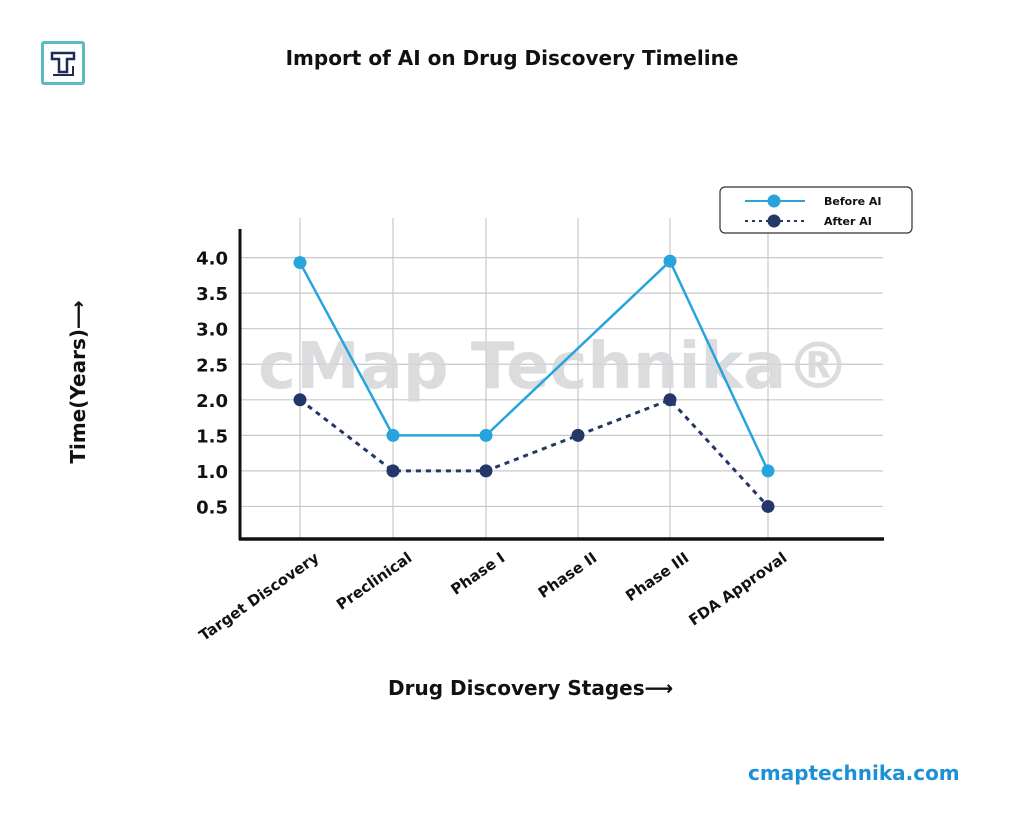 The width and height of the screenshot is (1024, 828). Describe the element at coordinates (212, 507) in the screenshot. I see `y-tick-label: 0.5` at that location.